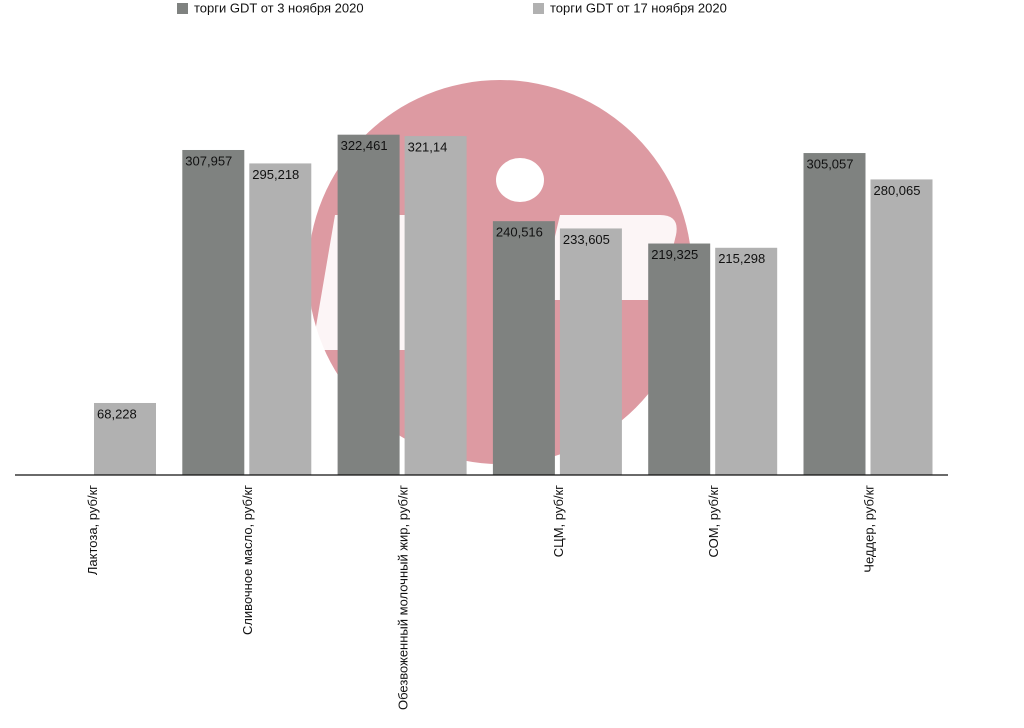  What do you see at coordinates (364, 145) in the screenshot?
I see `value-label: 322,461` at bounding box center [364, 145].